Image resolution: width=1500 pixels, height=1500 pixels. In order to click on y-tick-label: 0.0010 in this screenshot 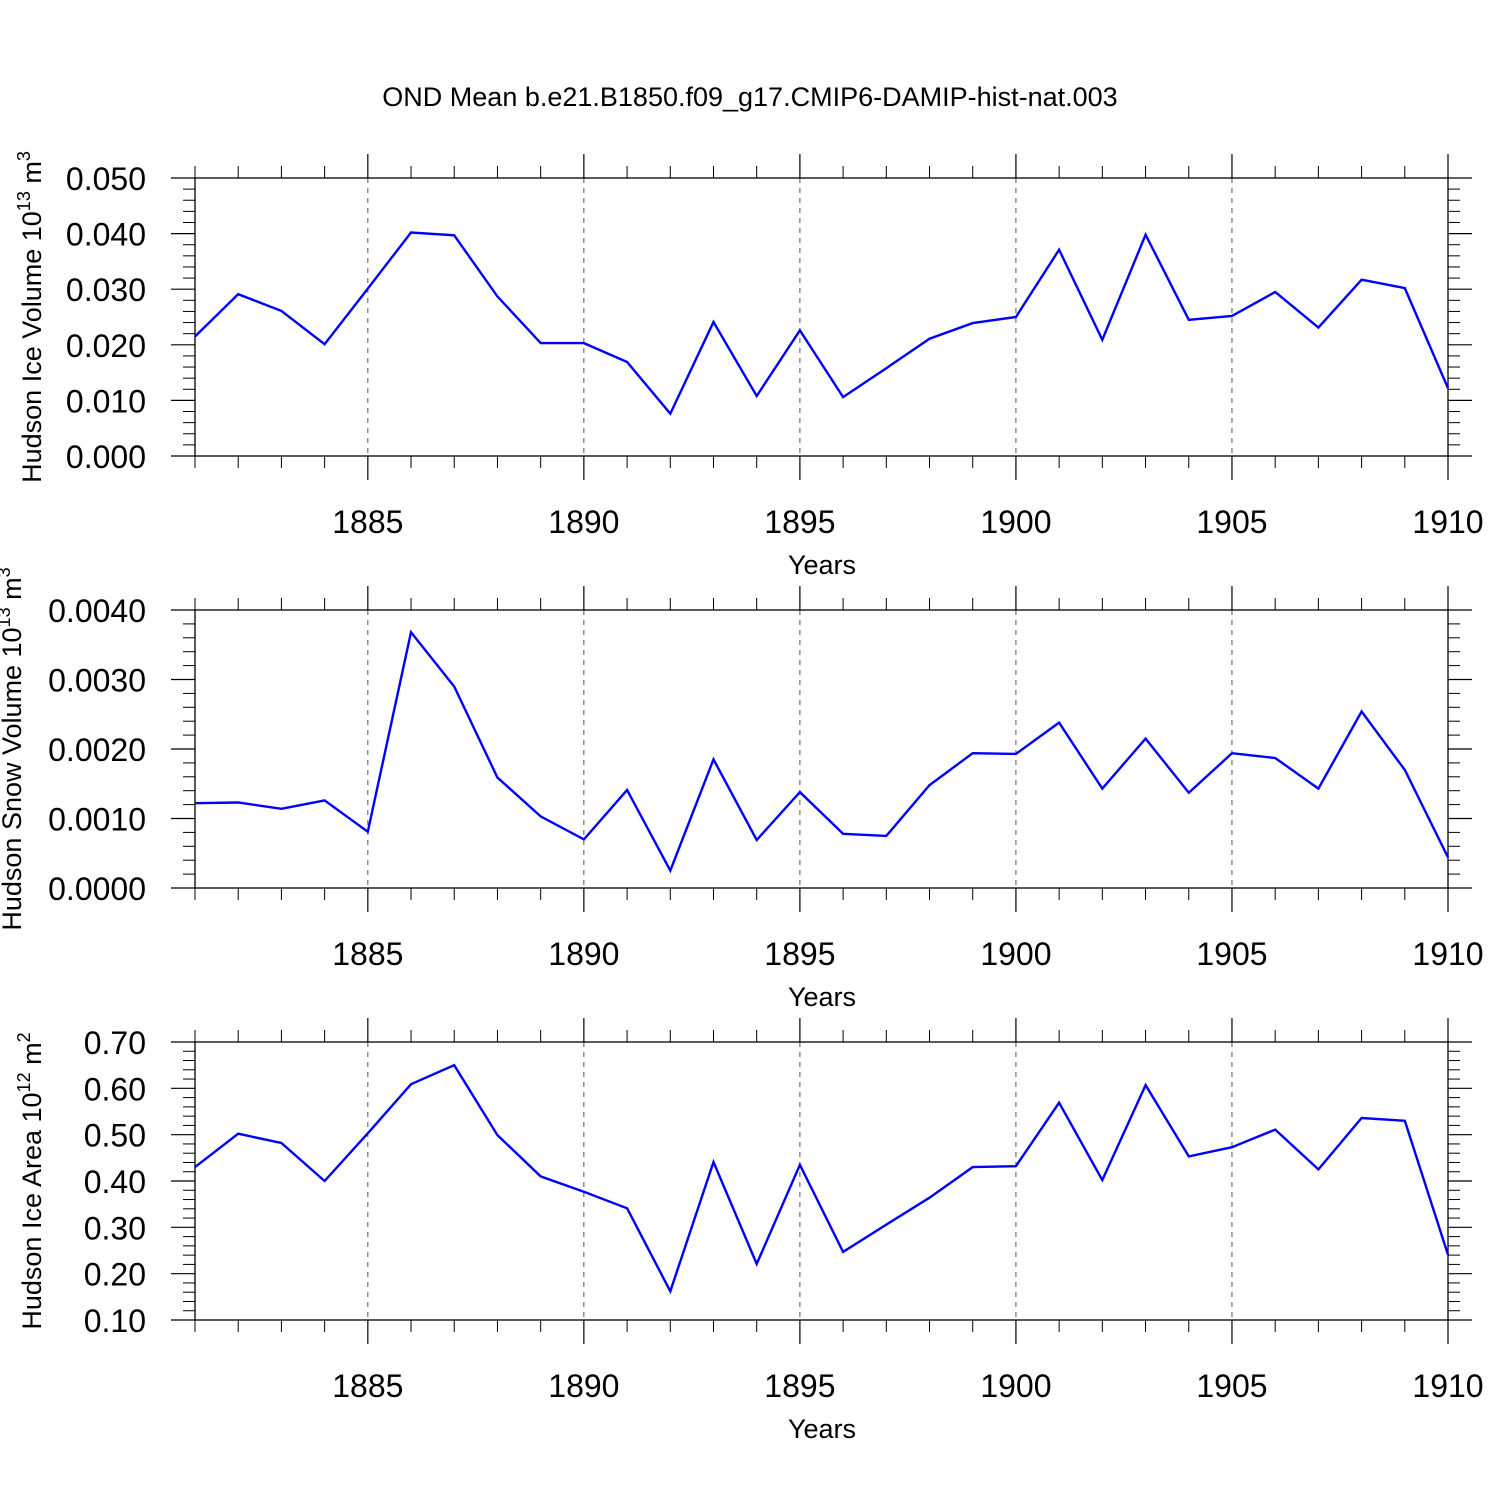, I will do `click(97, 820)`.